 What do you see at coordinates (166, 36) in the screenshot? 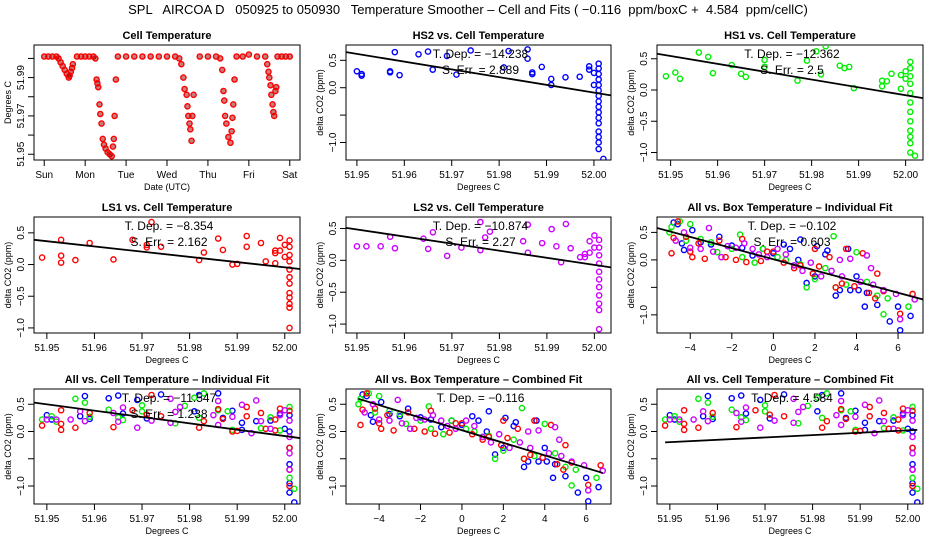
I see `panel-title: Cell Temperature` at bounding box center [166, 36].